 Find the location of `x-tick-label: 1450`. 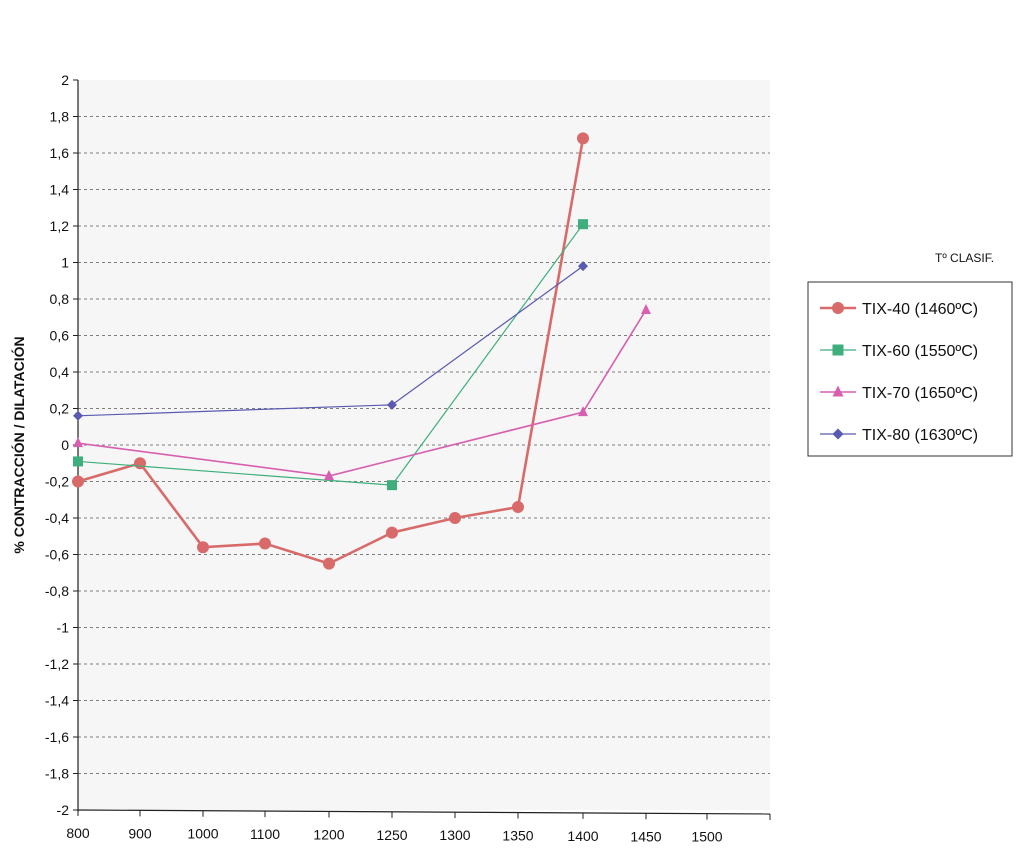

x-tick-label: 1450 is located at coordinates (645, 836).